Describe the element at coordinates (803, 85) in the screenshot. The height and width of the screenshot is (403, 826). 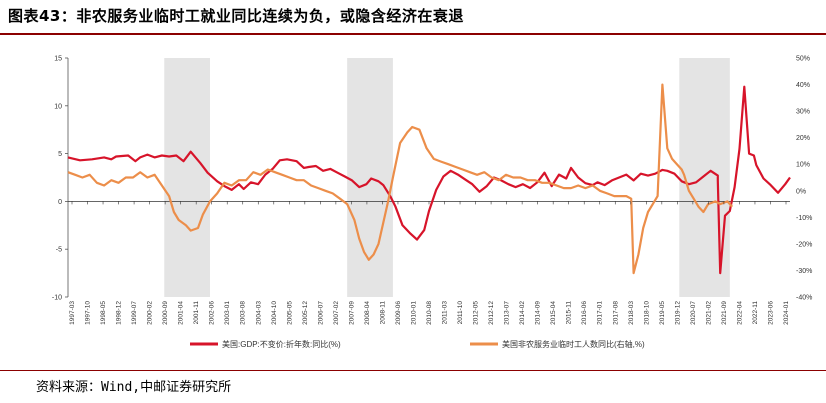
I see `right-tick-label: 40%` at that location.